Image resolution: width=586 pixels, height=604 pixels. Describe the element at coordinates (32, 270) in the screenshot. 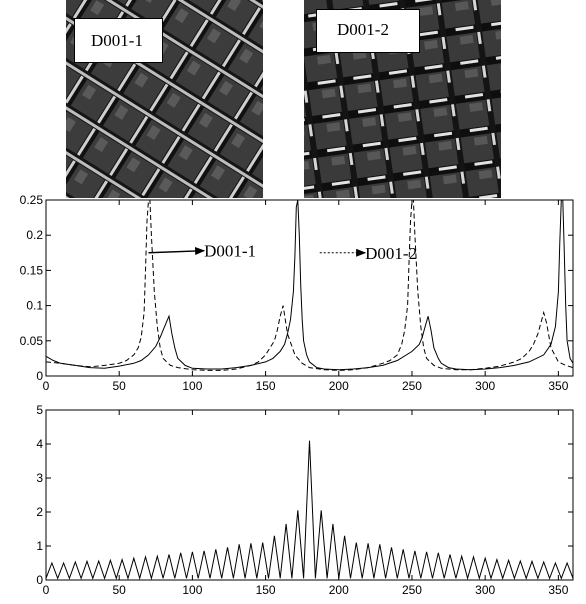

I see `y-tick-label: 0.15` at that location.